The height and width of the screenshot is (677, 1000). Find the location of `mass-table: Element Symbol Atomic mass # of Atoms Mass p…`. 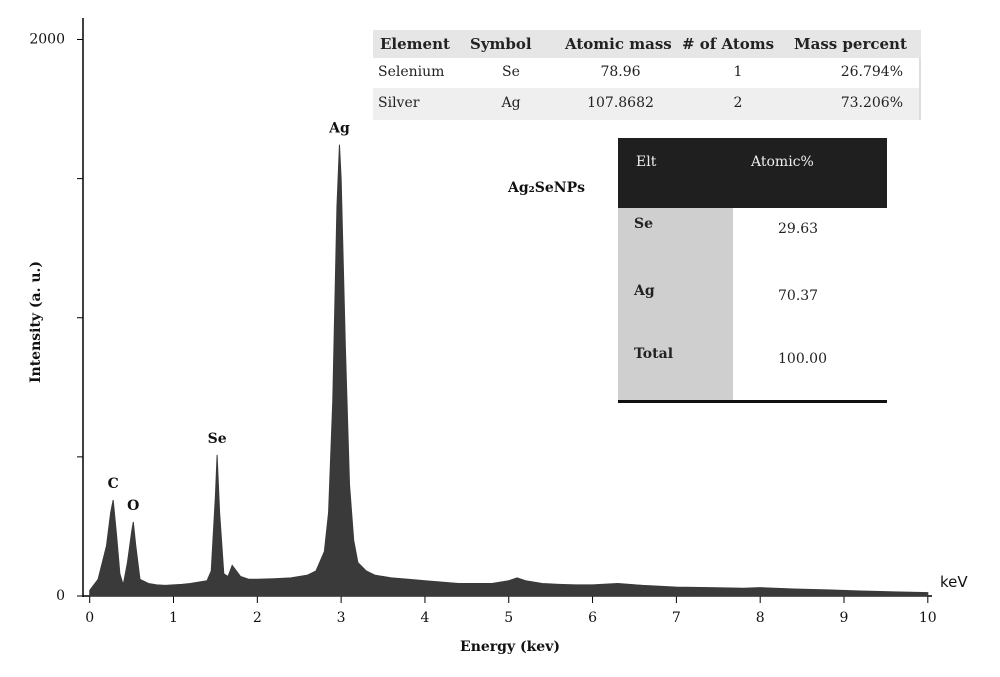

mass-table: Element Symbol Atomic mass # of Atoms Mass p… is located at coordinates (647, 75).